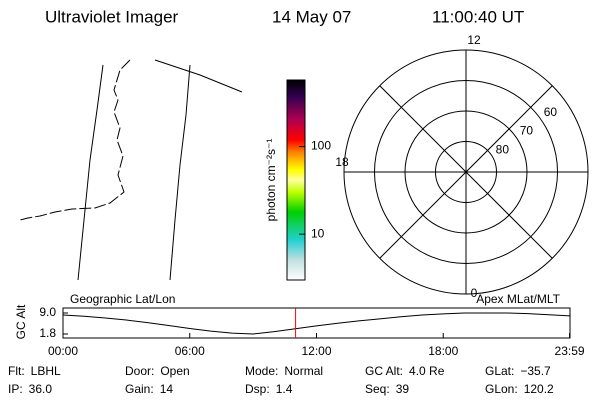 The height and width of the screenshot is (400, 600). I want to click on y-tick-label: 1.8, so click(47, 333).